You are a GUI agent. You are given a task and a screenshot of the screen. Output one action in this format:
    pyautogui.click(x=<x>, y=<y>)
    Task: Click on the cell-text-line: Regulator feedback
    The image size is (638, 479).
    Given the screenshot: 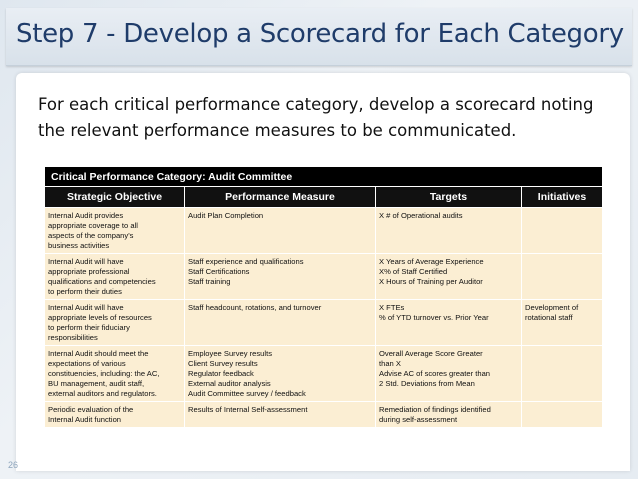 What is the action you would take?
    pyautogui.click(x=221, y=373)
    